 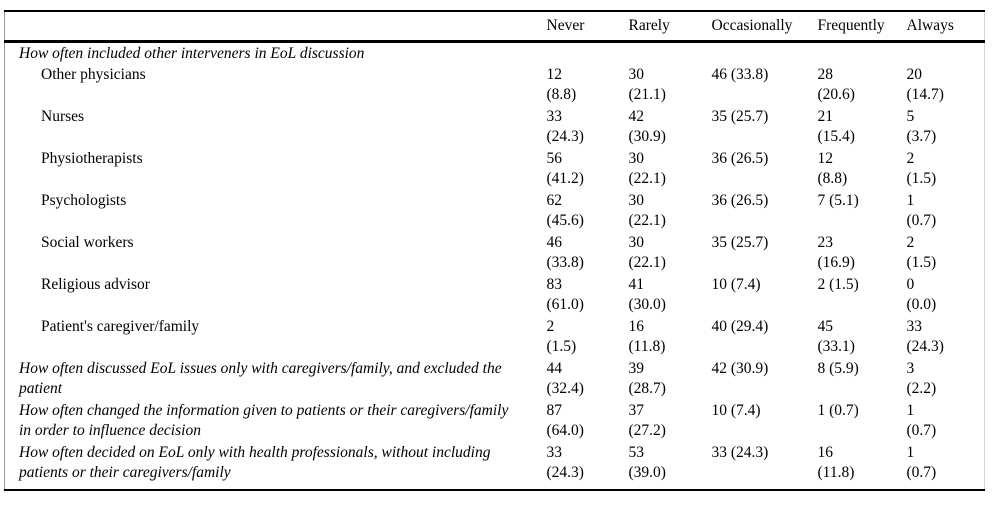 What do you see at coordinates (276, 26) in the screenshot?
I see `header-row-label-column` at bounding box center [276, 26].